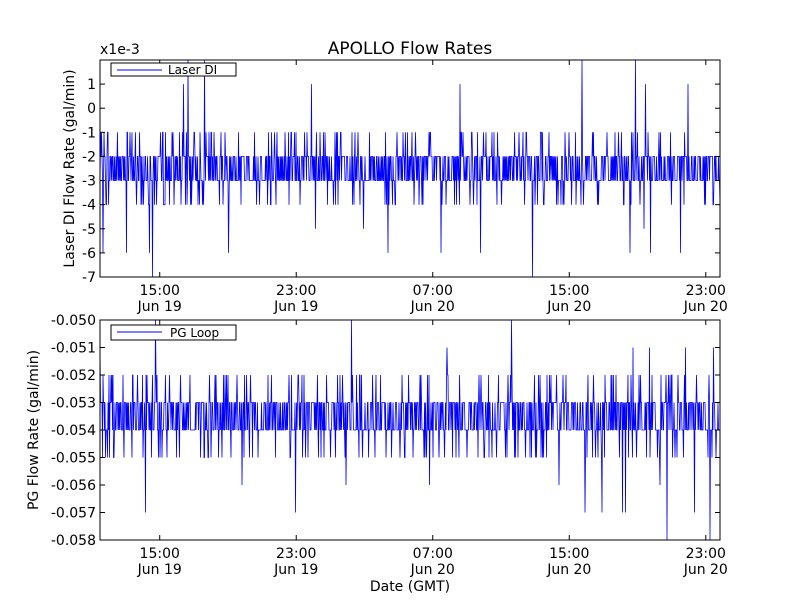 This screenshot has height=600, width=800. I want to click on pg-loop-legend: PG Loop, so click(173, 332).